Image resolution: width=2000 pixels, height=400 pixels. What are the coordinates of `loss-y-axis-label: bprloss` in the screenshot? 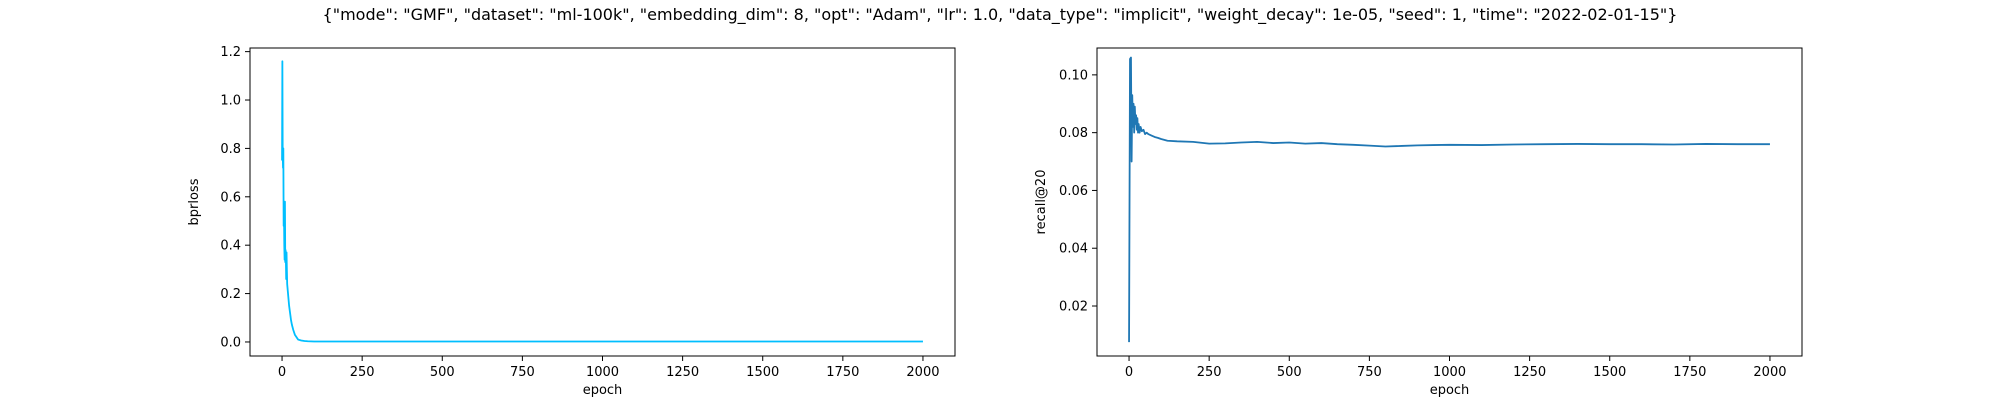 It's located at (194, 201).